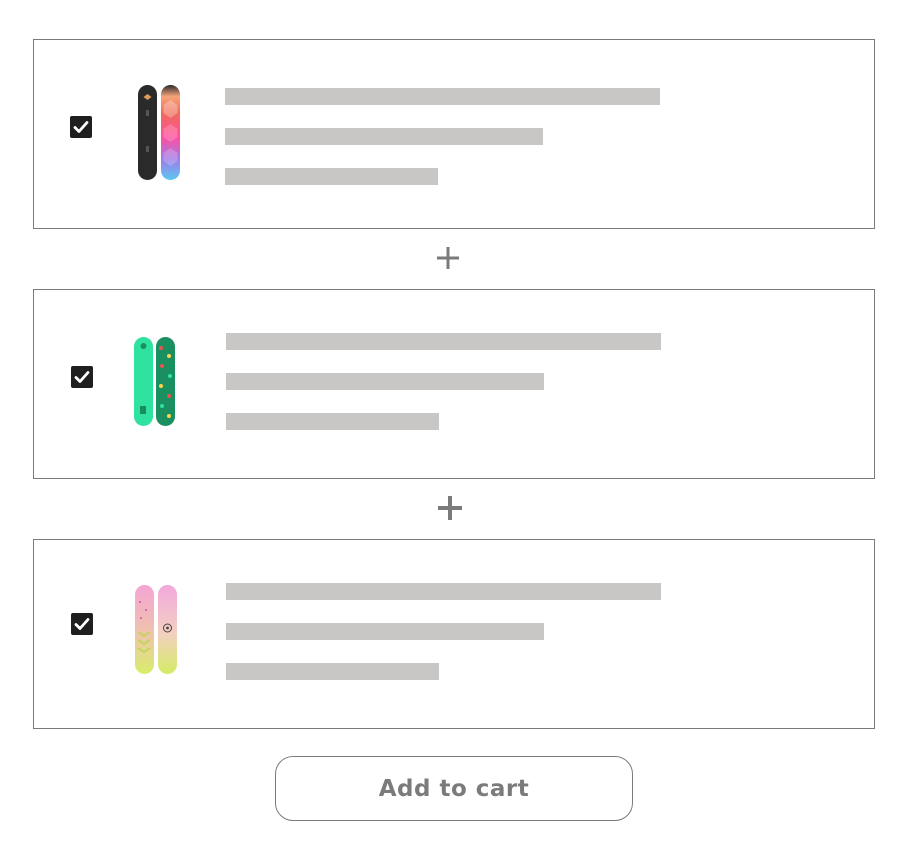  I want to click on snowboard-pink-yellow-icon, so click(156, 630).